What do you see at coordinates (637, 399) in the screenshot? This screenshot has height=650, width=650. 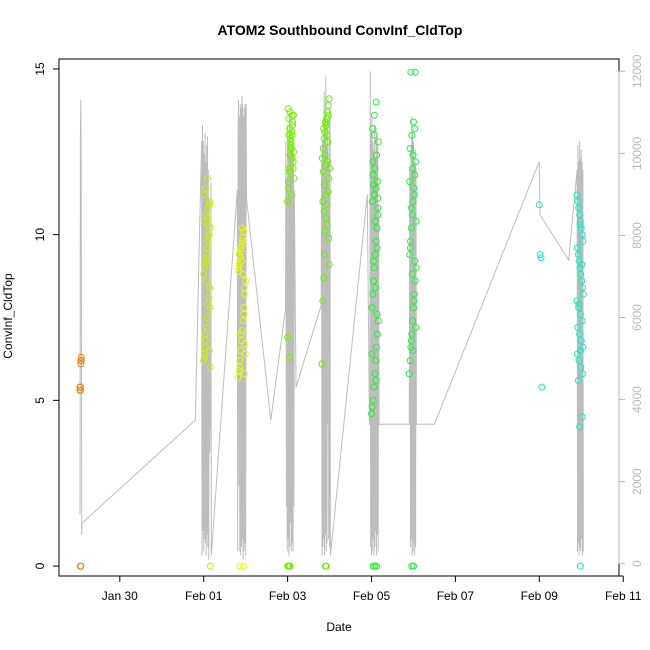 I see `y2-tick-label: 4000` at bounding box center [637, 399].